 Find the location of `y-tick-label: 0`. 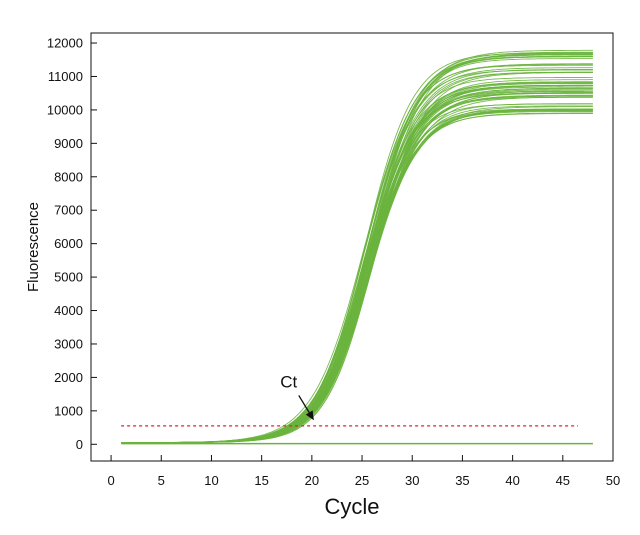

y-tick-label: 0 is located at coordinates (79, 444).